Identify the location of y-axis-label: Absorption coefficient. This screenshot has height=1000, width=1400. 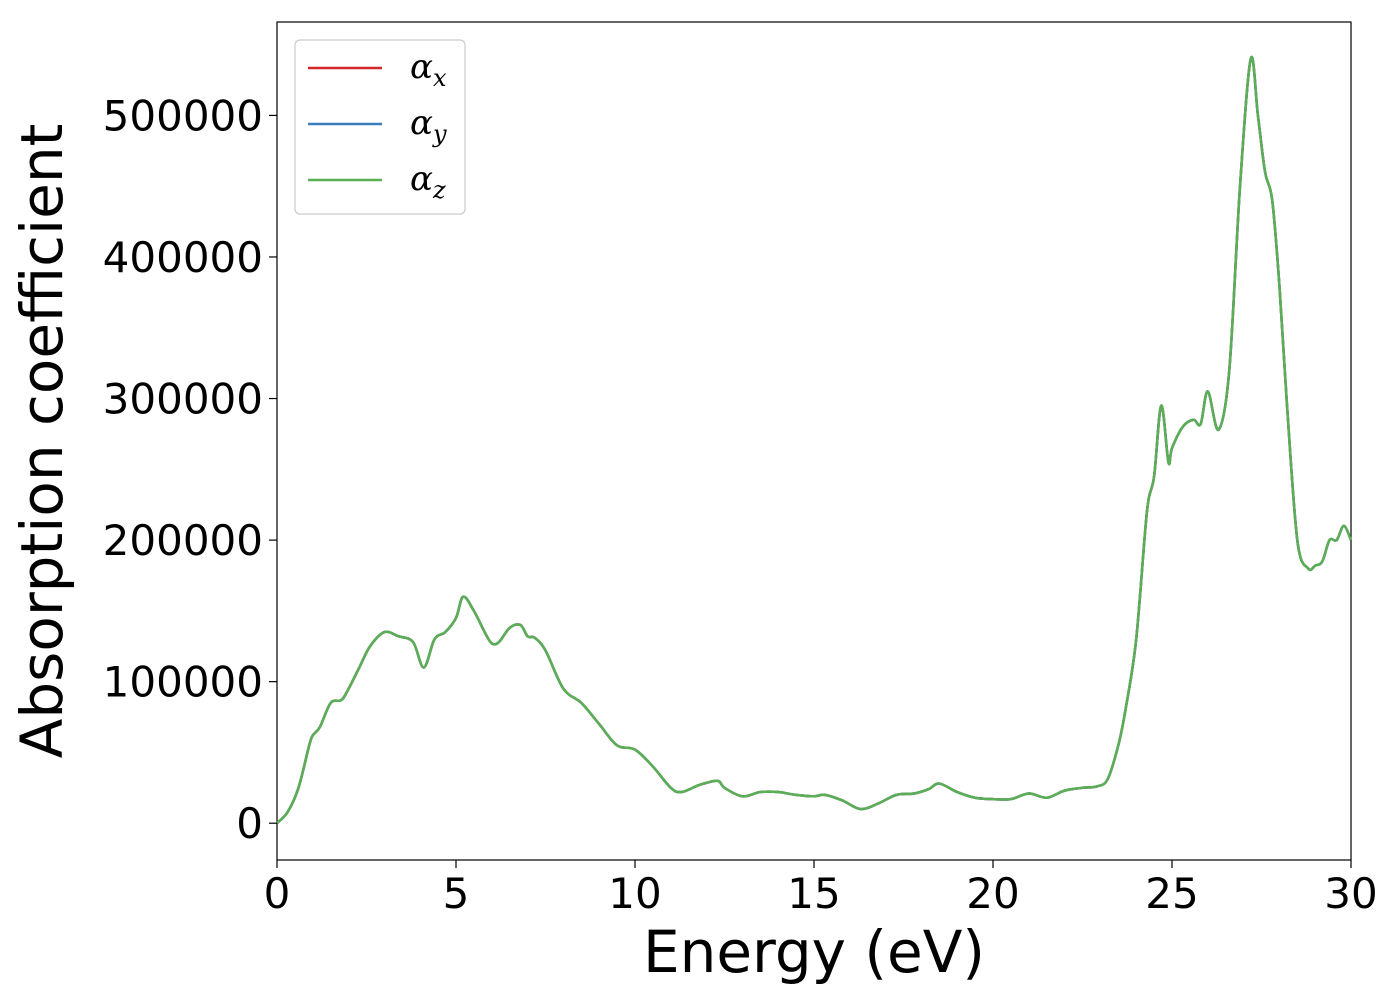
(42, 441).